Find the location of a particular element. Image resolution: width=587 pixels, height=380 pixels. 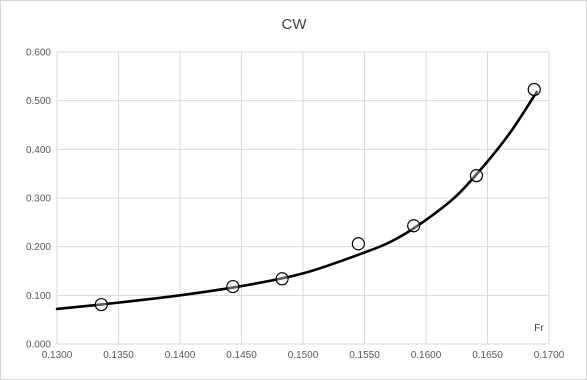

y-tick-label: 0.000 is located at coordinates (38, 345).